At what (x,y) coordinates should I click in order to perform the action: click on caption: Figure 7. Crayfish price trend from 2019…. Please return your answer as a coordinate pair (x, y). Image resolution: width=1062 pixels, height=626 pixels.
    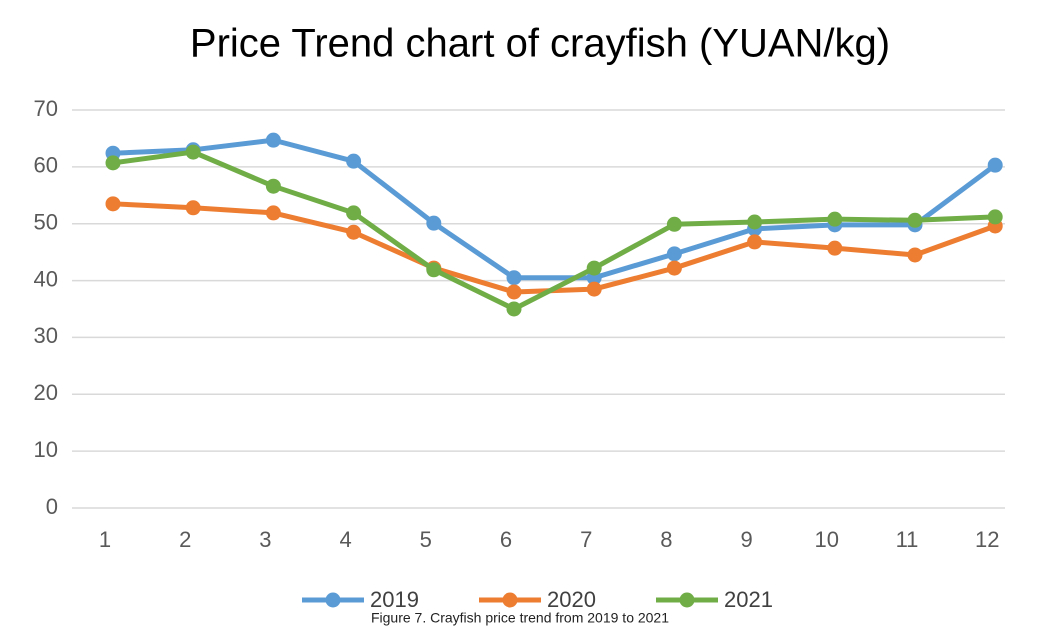
    Looking at the image, I should click on (520, 618).